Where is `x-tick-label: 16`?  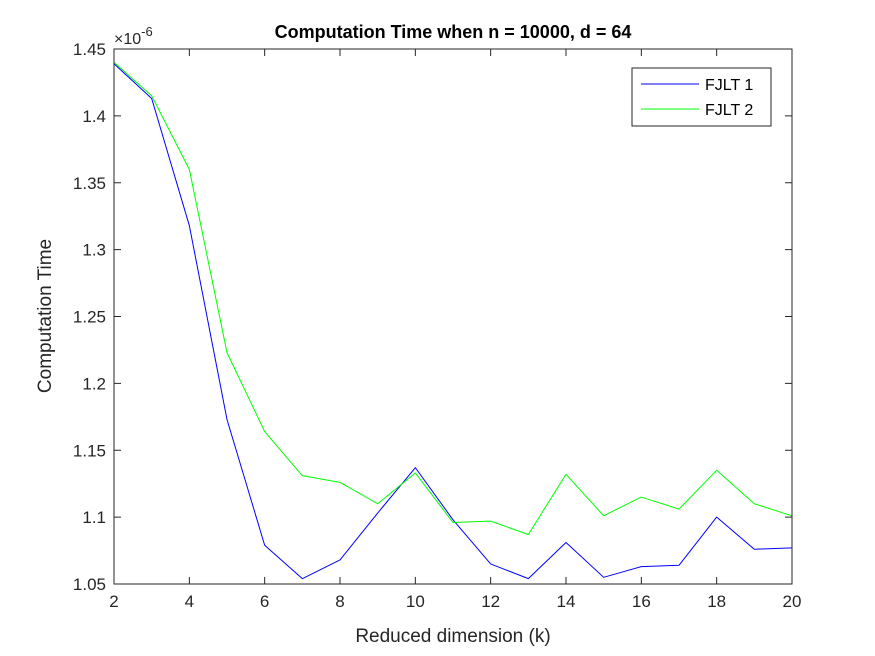
x-tick-label: 16 is located at coordinates (641, 601).